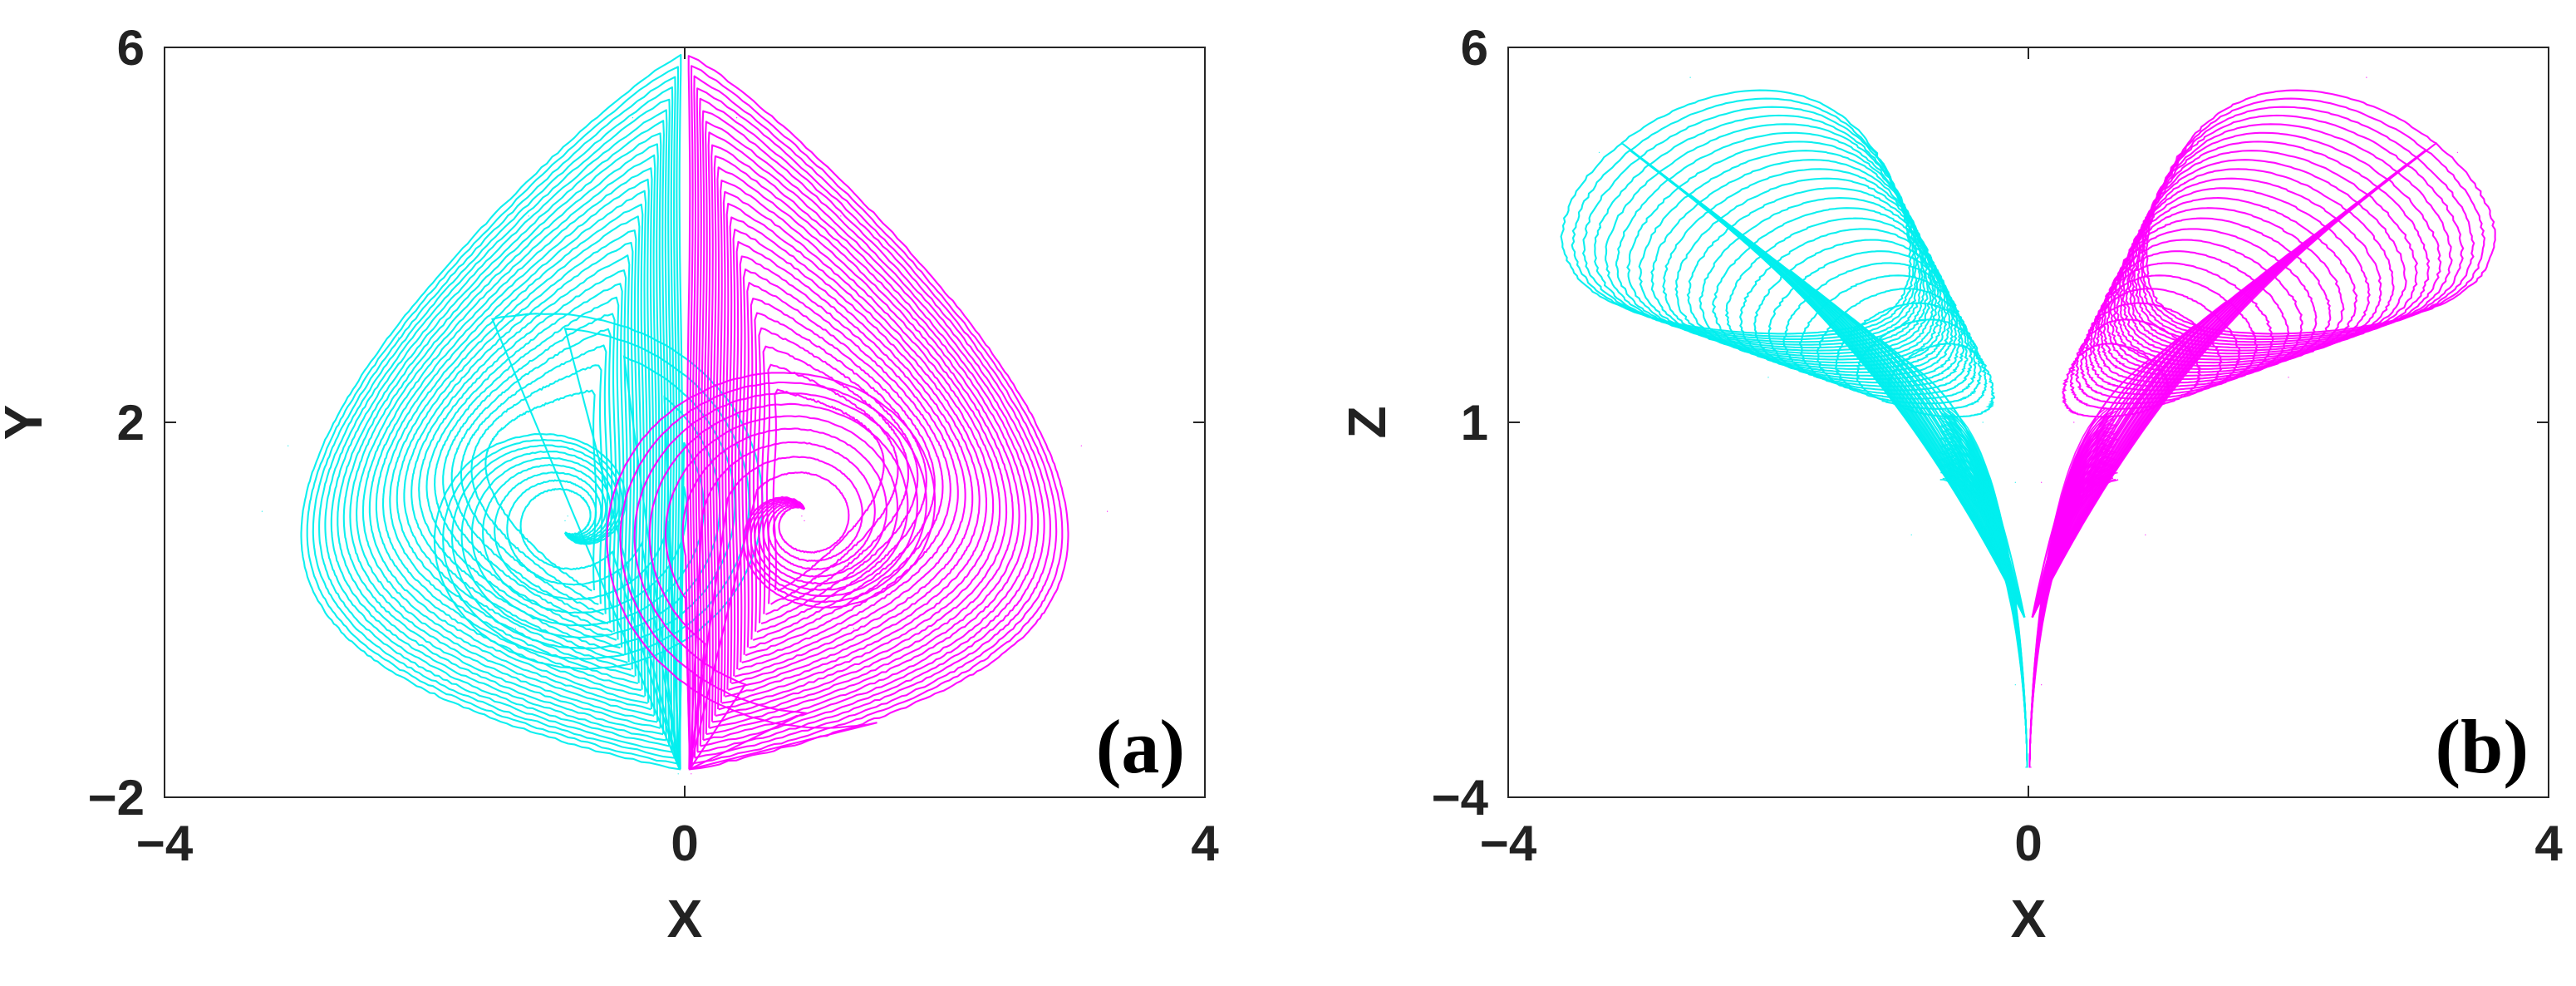 The height and width of the screenshot is (986, 2576). Describe the element at coordinates (2029, 919) in the screenshot. I see `x-axis-label: X` at that location.